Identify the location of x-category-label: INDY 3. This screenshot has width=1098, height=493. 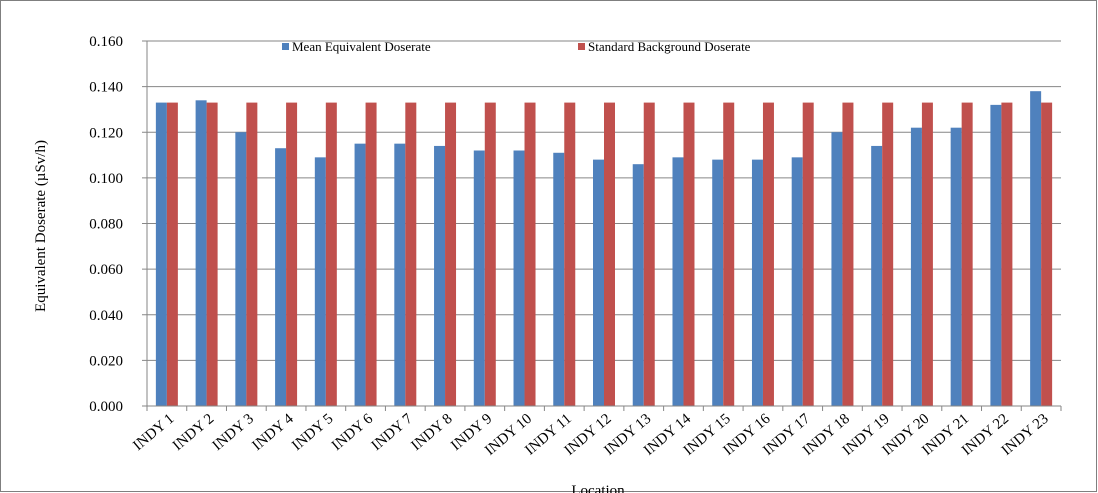
(233, 432).